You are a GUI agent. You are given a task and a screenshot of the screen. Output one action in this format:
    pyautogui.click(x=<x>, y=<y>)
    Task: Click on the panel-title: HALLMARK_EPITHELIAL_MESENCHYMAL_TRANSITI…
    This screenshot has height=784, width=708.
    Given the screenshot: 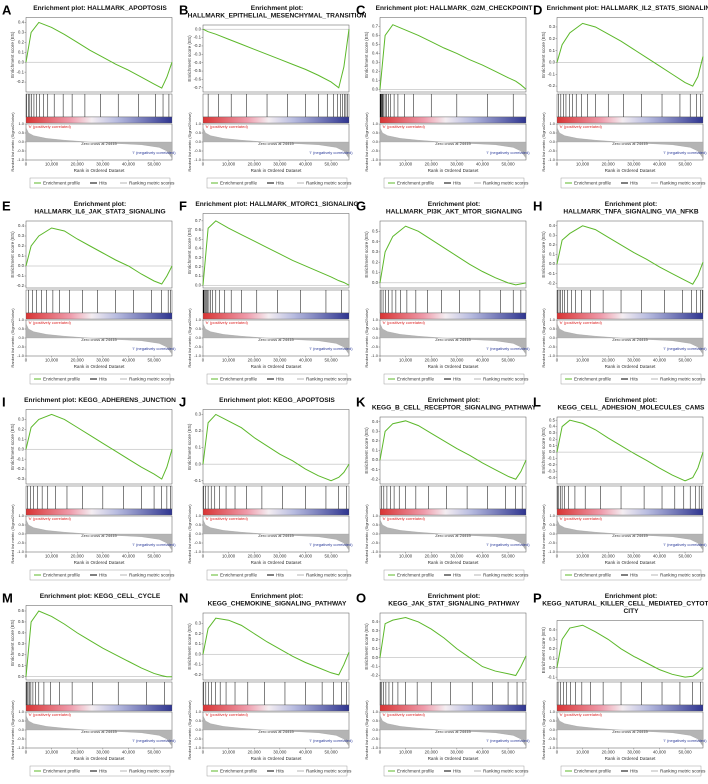 What is the action you would take?
    pyautogui.click(x=277, y=15)
    